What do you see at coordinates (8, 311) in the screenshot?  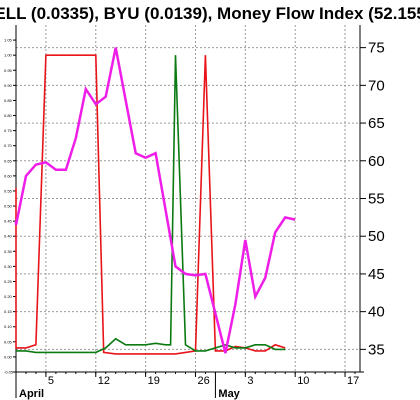 I see `left-tick-label: 0.15` at bounding box center [8, 311].